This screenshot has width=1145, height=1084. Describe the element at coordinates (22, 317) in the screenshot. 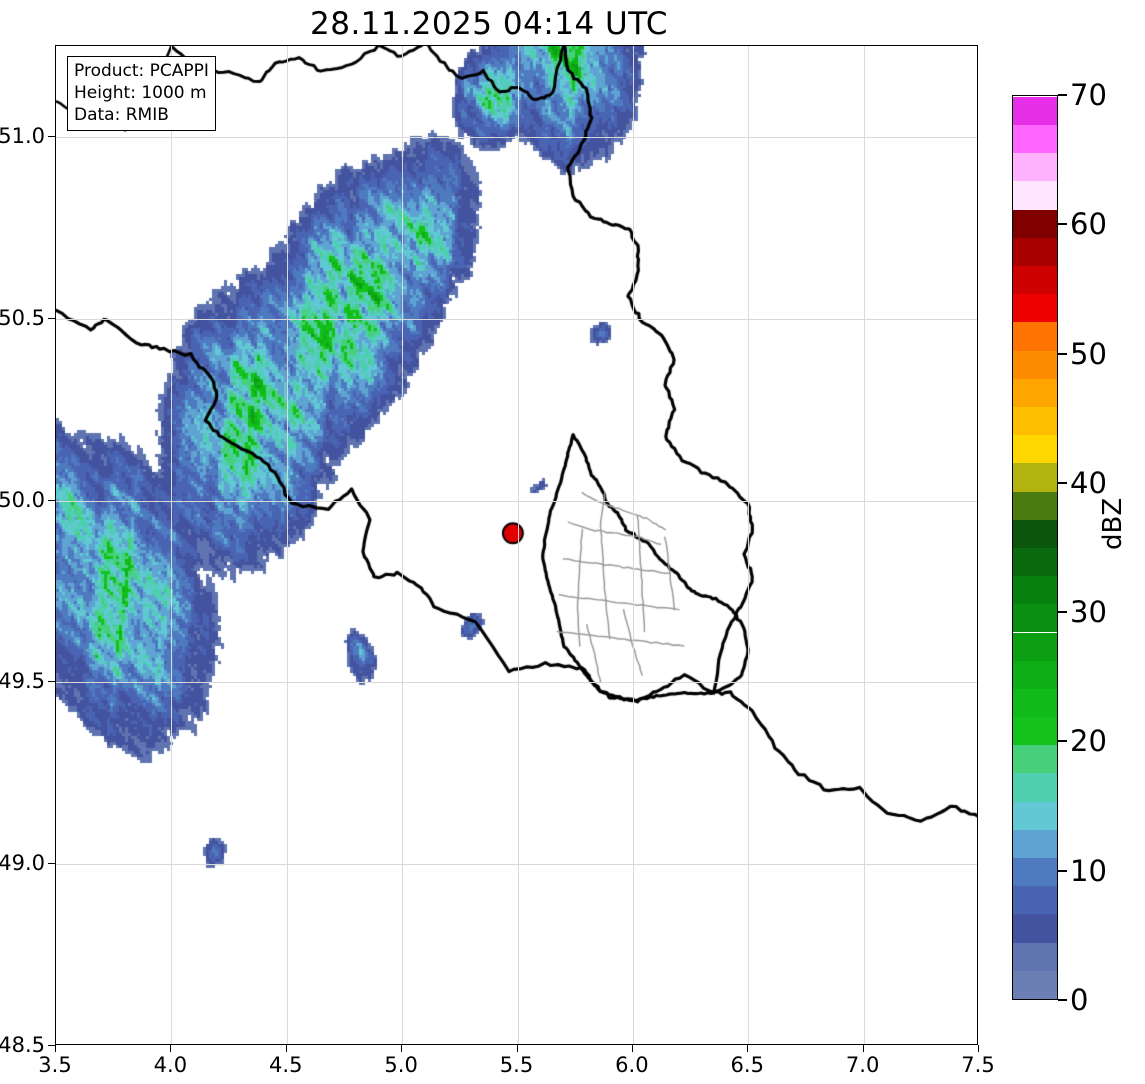

I see `y-axis-tick-label: 50.5` at that location.